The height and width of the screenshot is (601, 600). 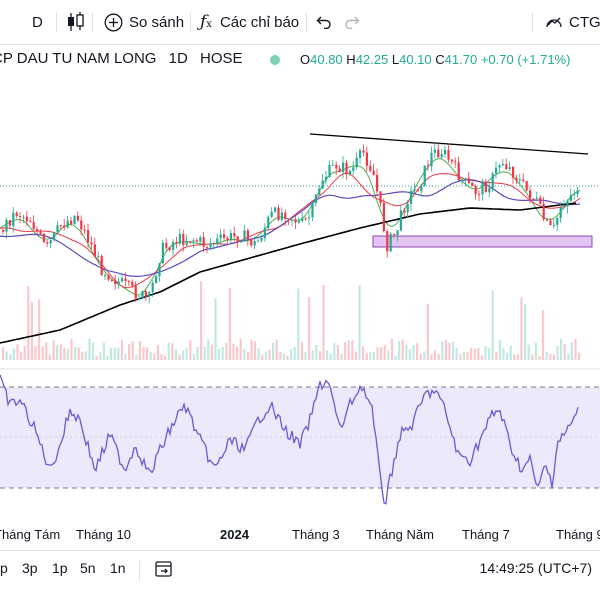 What do you see at coordinates (572, 22) in the screenshot?
I see `compare-symbol-chip: CTG` at bounding box center [572, 22].